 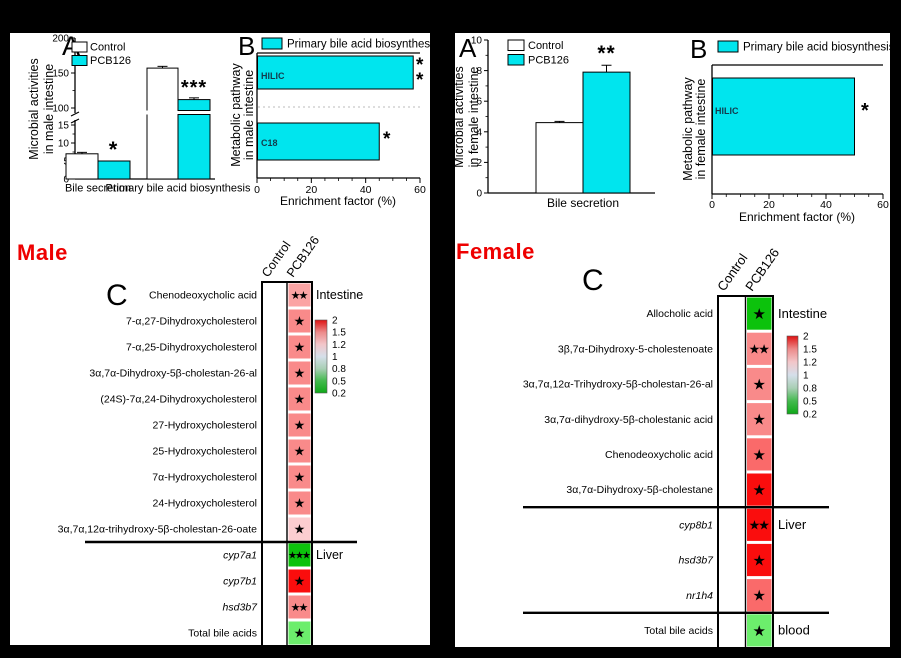 I want to click on metabolite-label: nr1h4, so click(x=699, y=596).